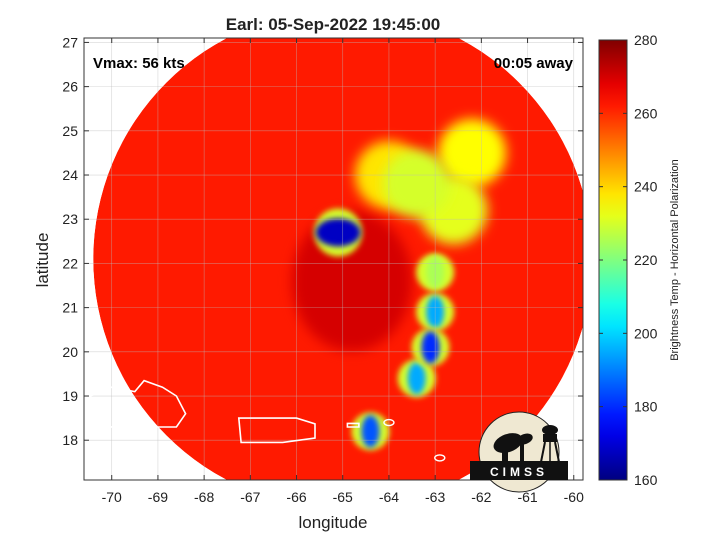  Describe the element at coordinates (296, 497) in the screenshot. I see `x-tick-label: -66` at that location.